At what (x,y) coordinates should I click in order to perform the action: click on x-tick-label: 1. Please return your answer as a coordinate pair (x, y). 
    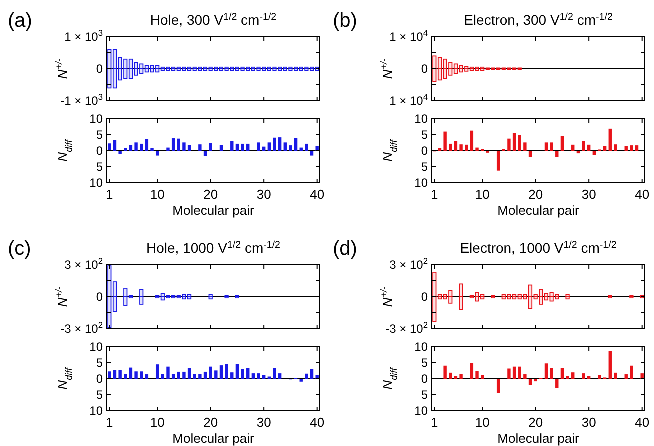
    Looking at the image, I should click on (110, 422).